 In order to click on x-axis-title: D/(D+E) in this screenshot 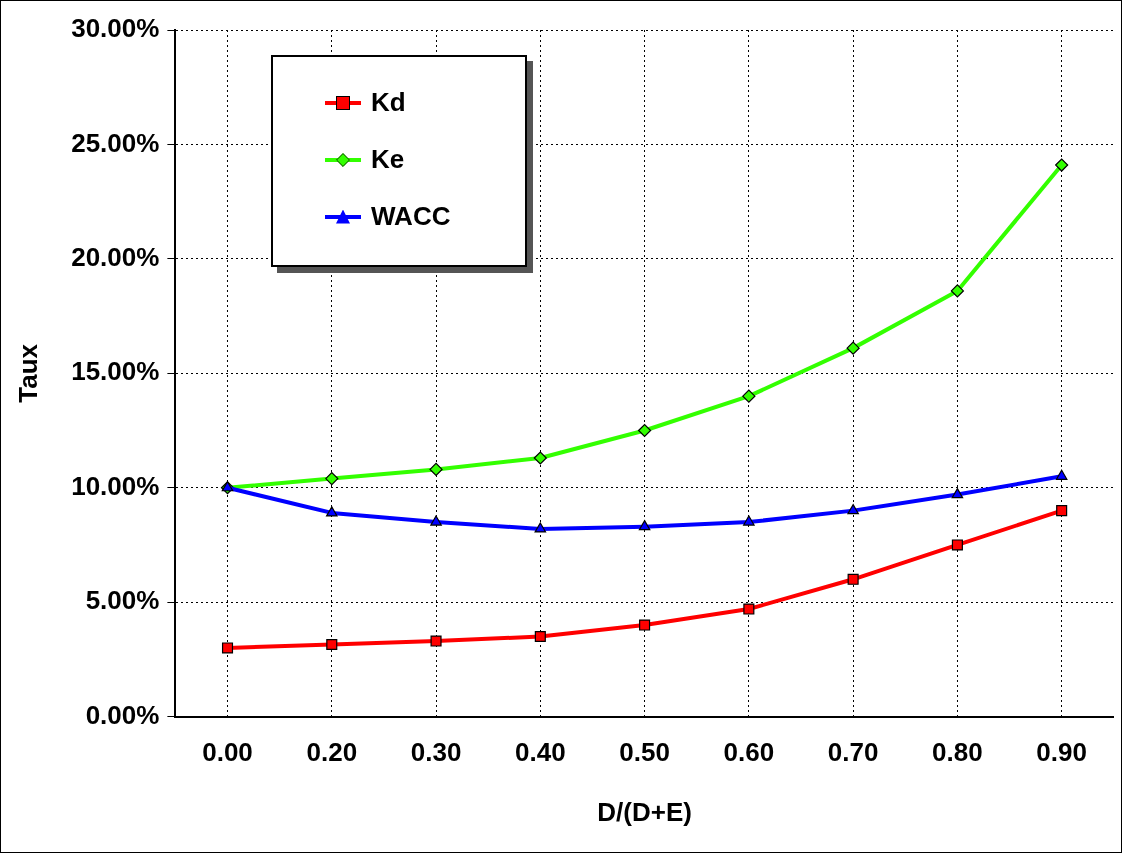, I will do `click(644, 811)`.